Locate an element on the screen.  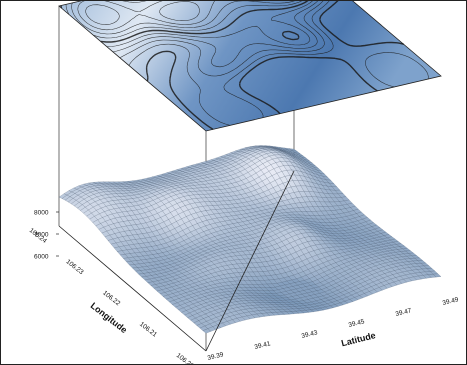
latitude-axis-line is located at coordinates (250, 261).